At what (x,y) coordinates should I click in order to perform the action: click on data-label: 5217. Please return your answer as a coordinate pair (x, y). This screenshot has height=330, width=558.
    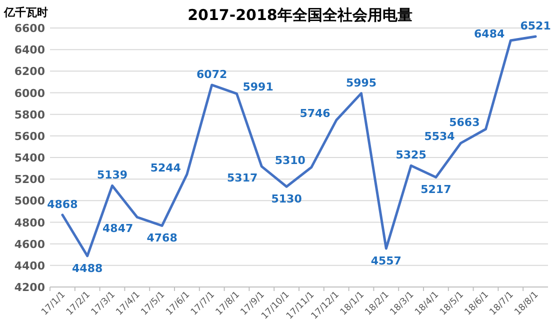
    Looking at the image, I should click on (436, 189).